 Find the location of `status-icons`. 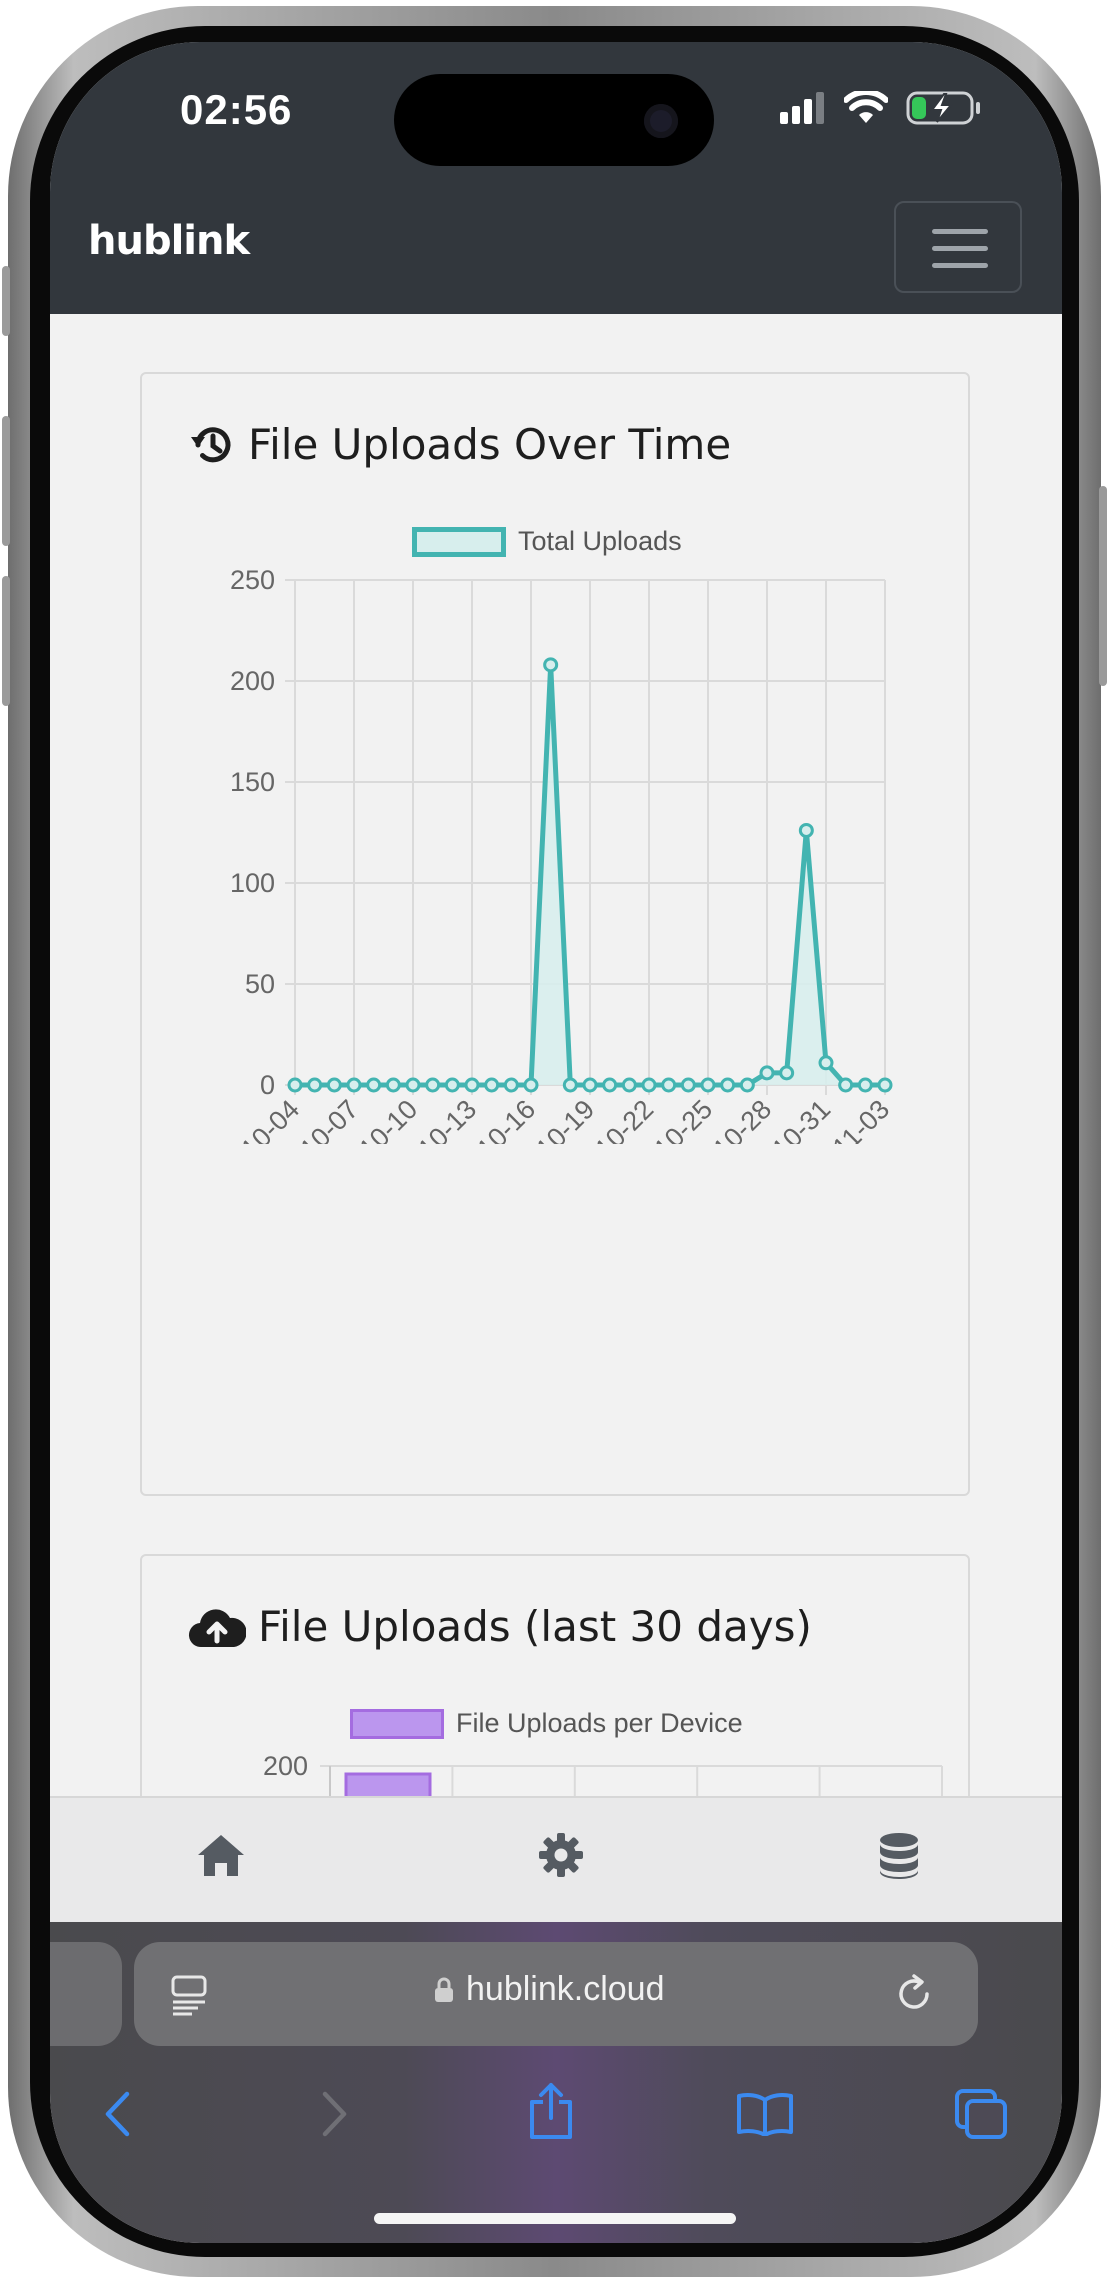

status-icons is located at coordinates (881, 108).